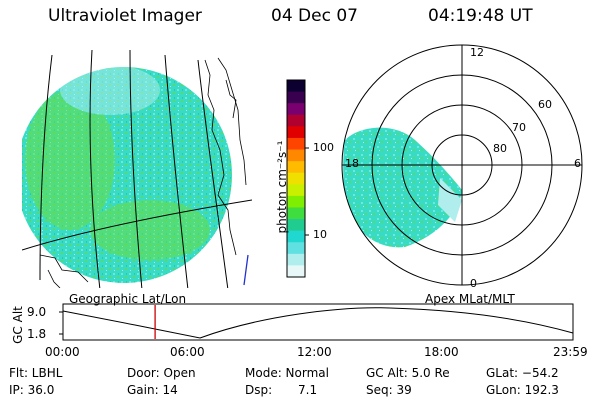 The image size is (600, 400). What do you see at coordinates (408, 373) in the screenshot?
I see `status-gc-alt: GC Alt: 5.0 Re` at bounding box center [408, 373].